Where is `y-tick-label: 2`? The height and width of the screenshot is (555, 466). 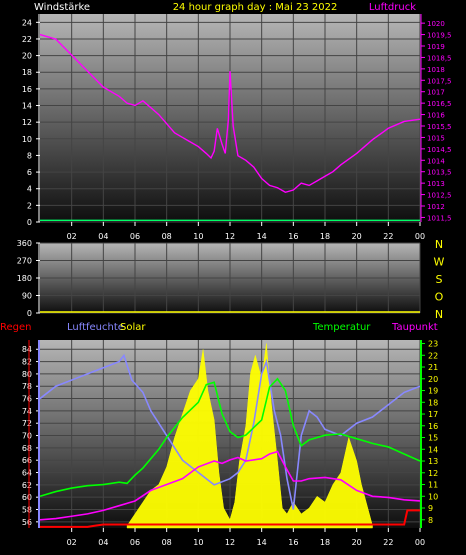
y-tick-label: 2 is located at coordinates (29, 205).